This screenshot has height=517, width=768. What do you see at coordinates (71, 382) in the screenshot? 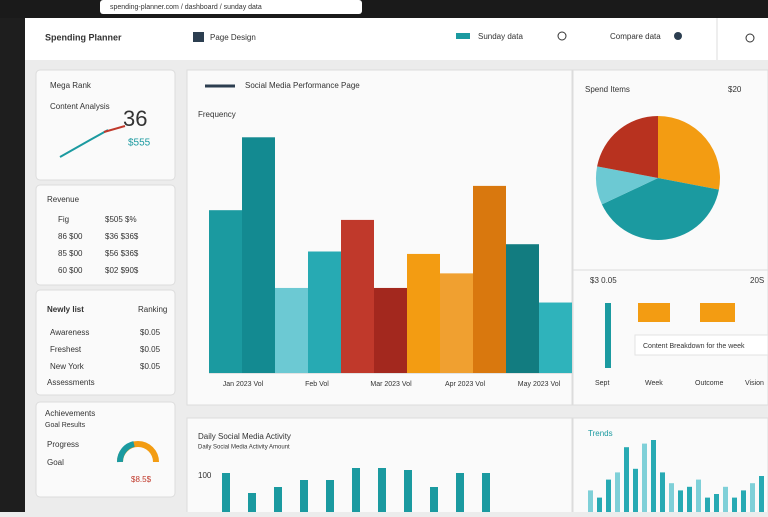
I see `list-footer: Assessments` at bounding box center [71, 382].